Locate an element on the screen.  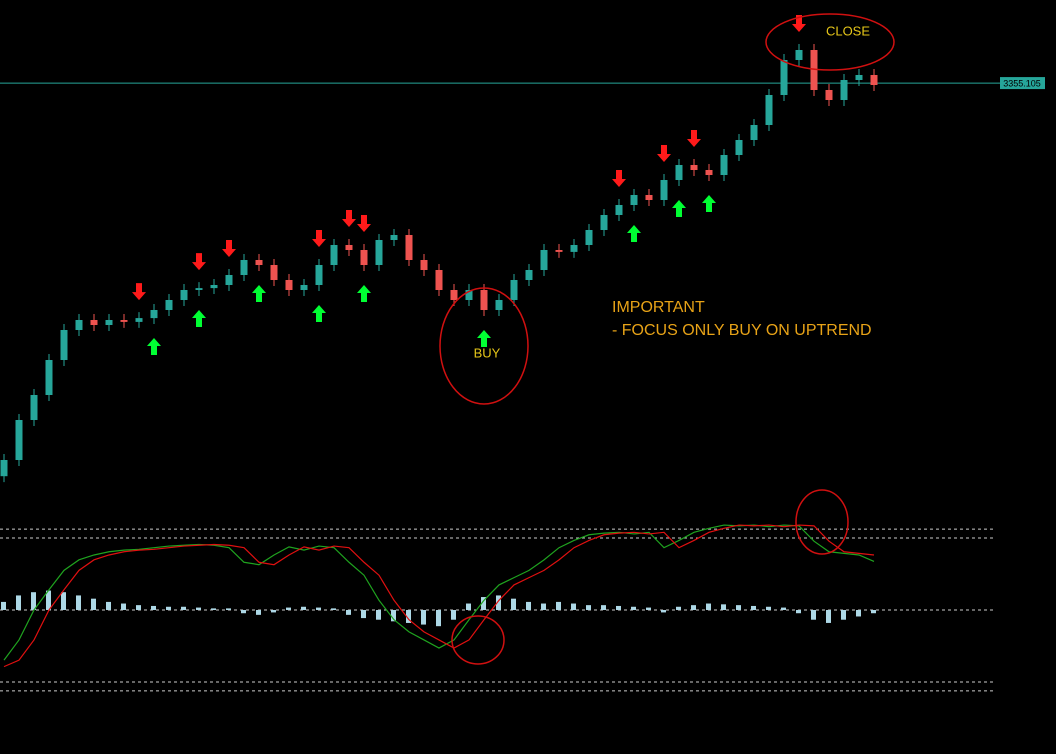
price-label-box is located at coordinates (1022, 83).